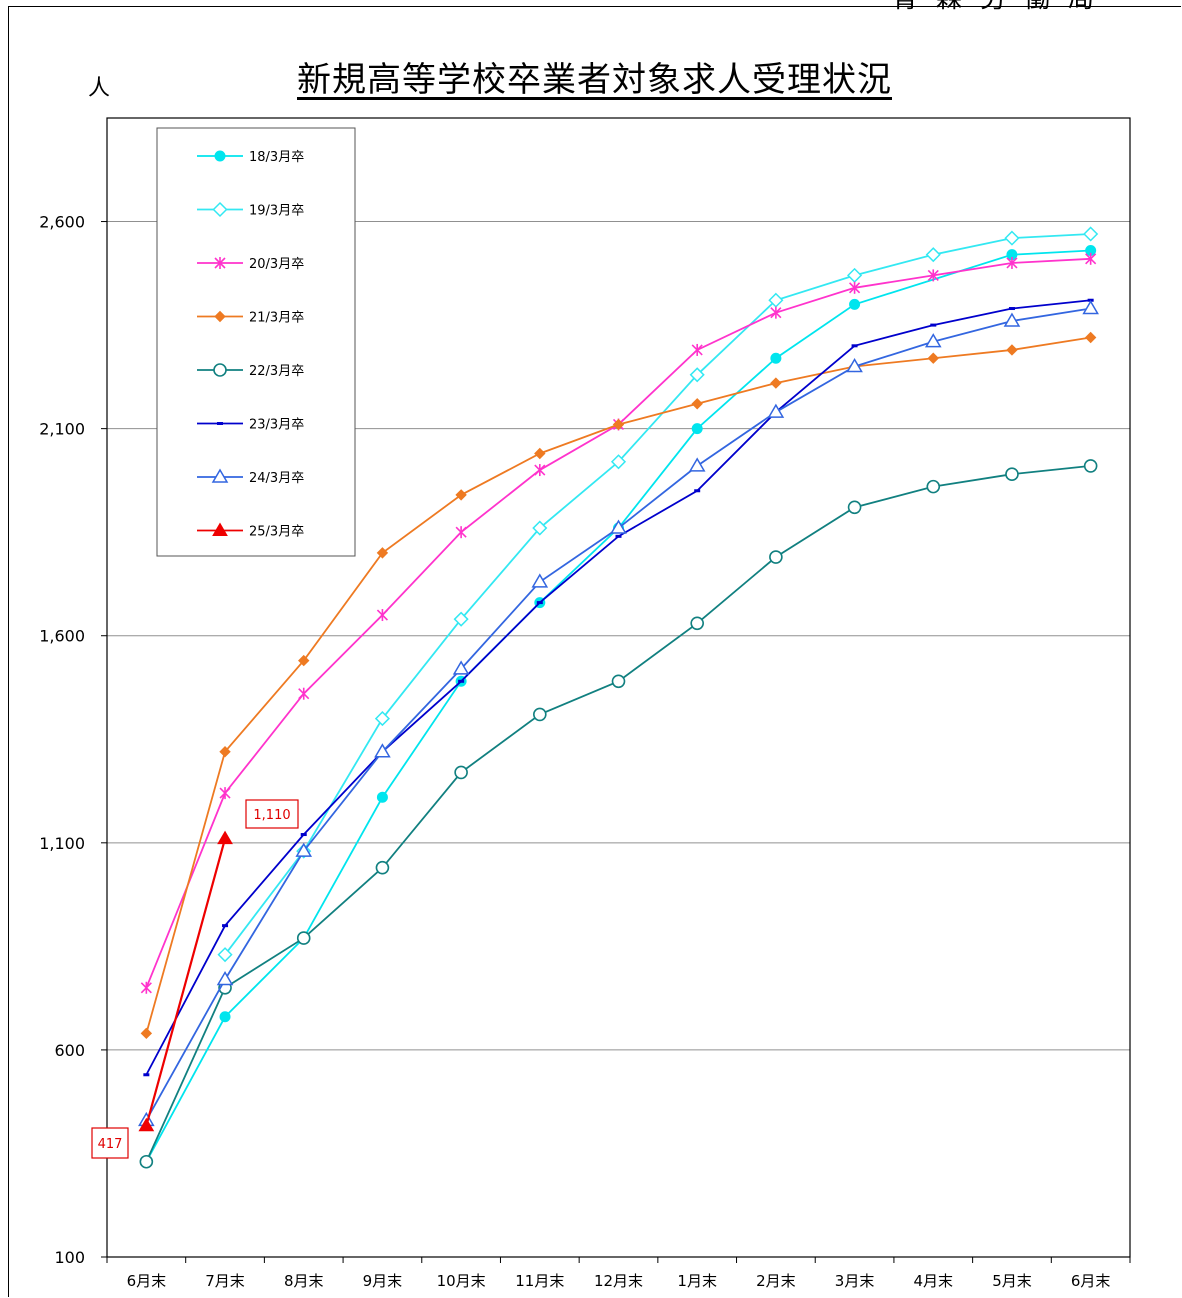 This screenshot has height=1298, width=1182. Describe the element at coordinates (62, 636) in the screenshot. I see `y-tick-label: 1,600` at that location.